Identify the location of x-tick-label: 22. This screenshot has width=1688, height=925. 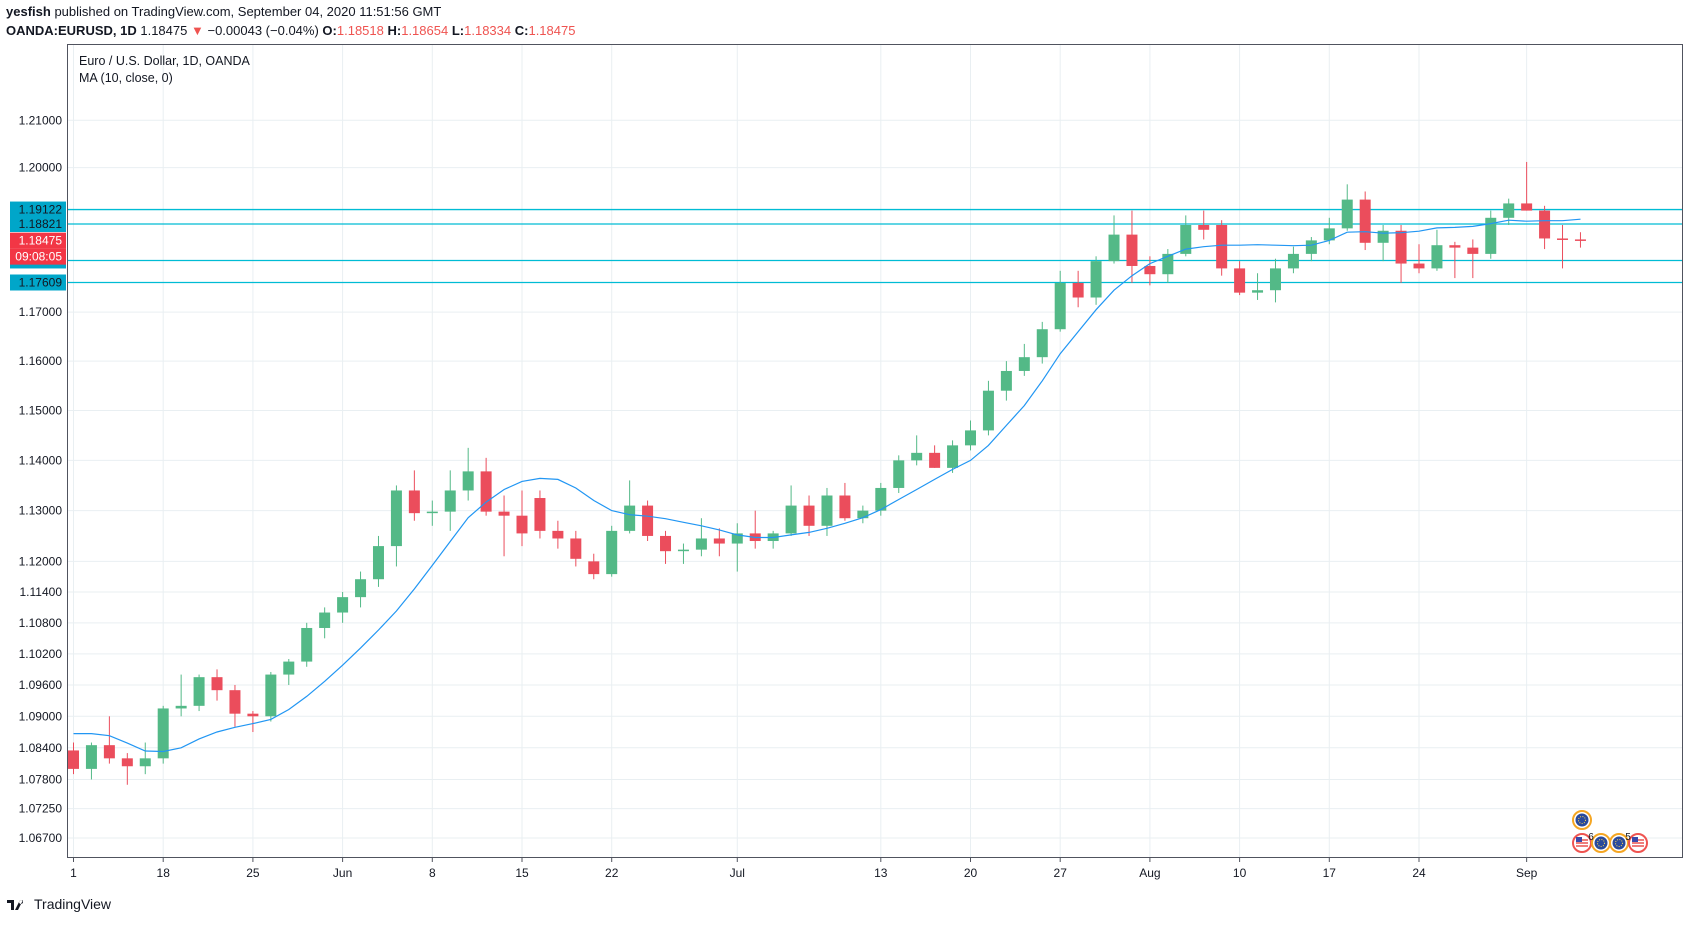
(612, 873).